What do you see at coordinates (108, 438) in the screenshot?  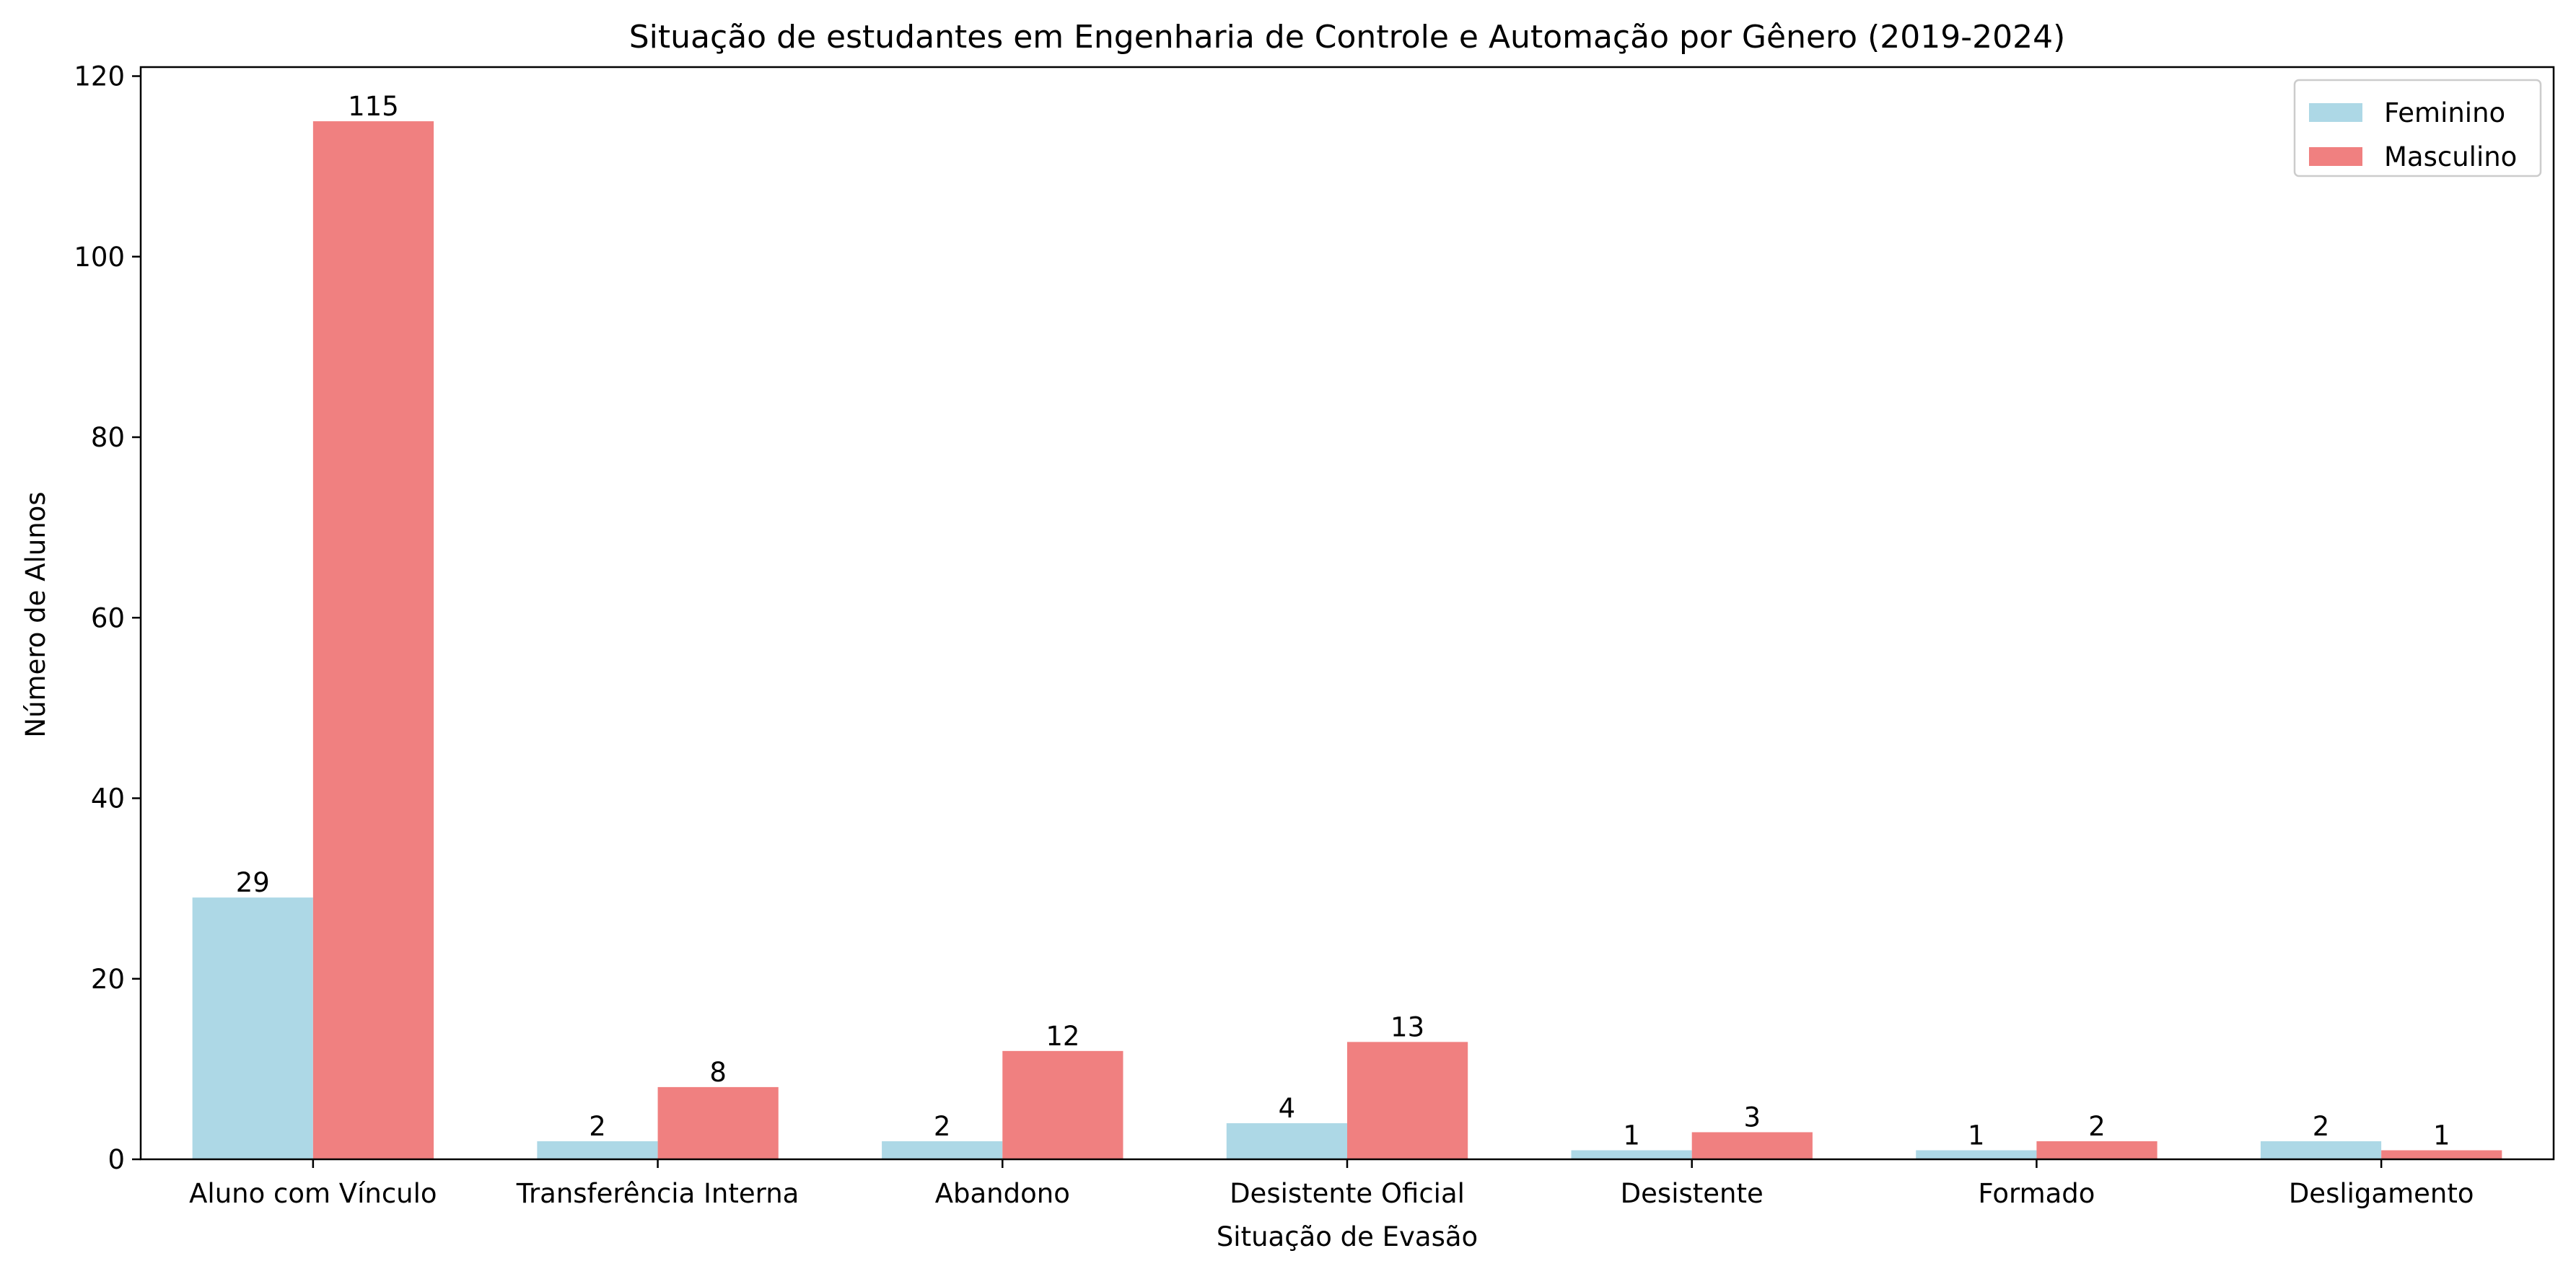 I see `y-tick-label: 80` at bounding box center [108, 438].